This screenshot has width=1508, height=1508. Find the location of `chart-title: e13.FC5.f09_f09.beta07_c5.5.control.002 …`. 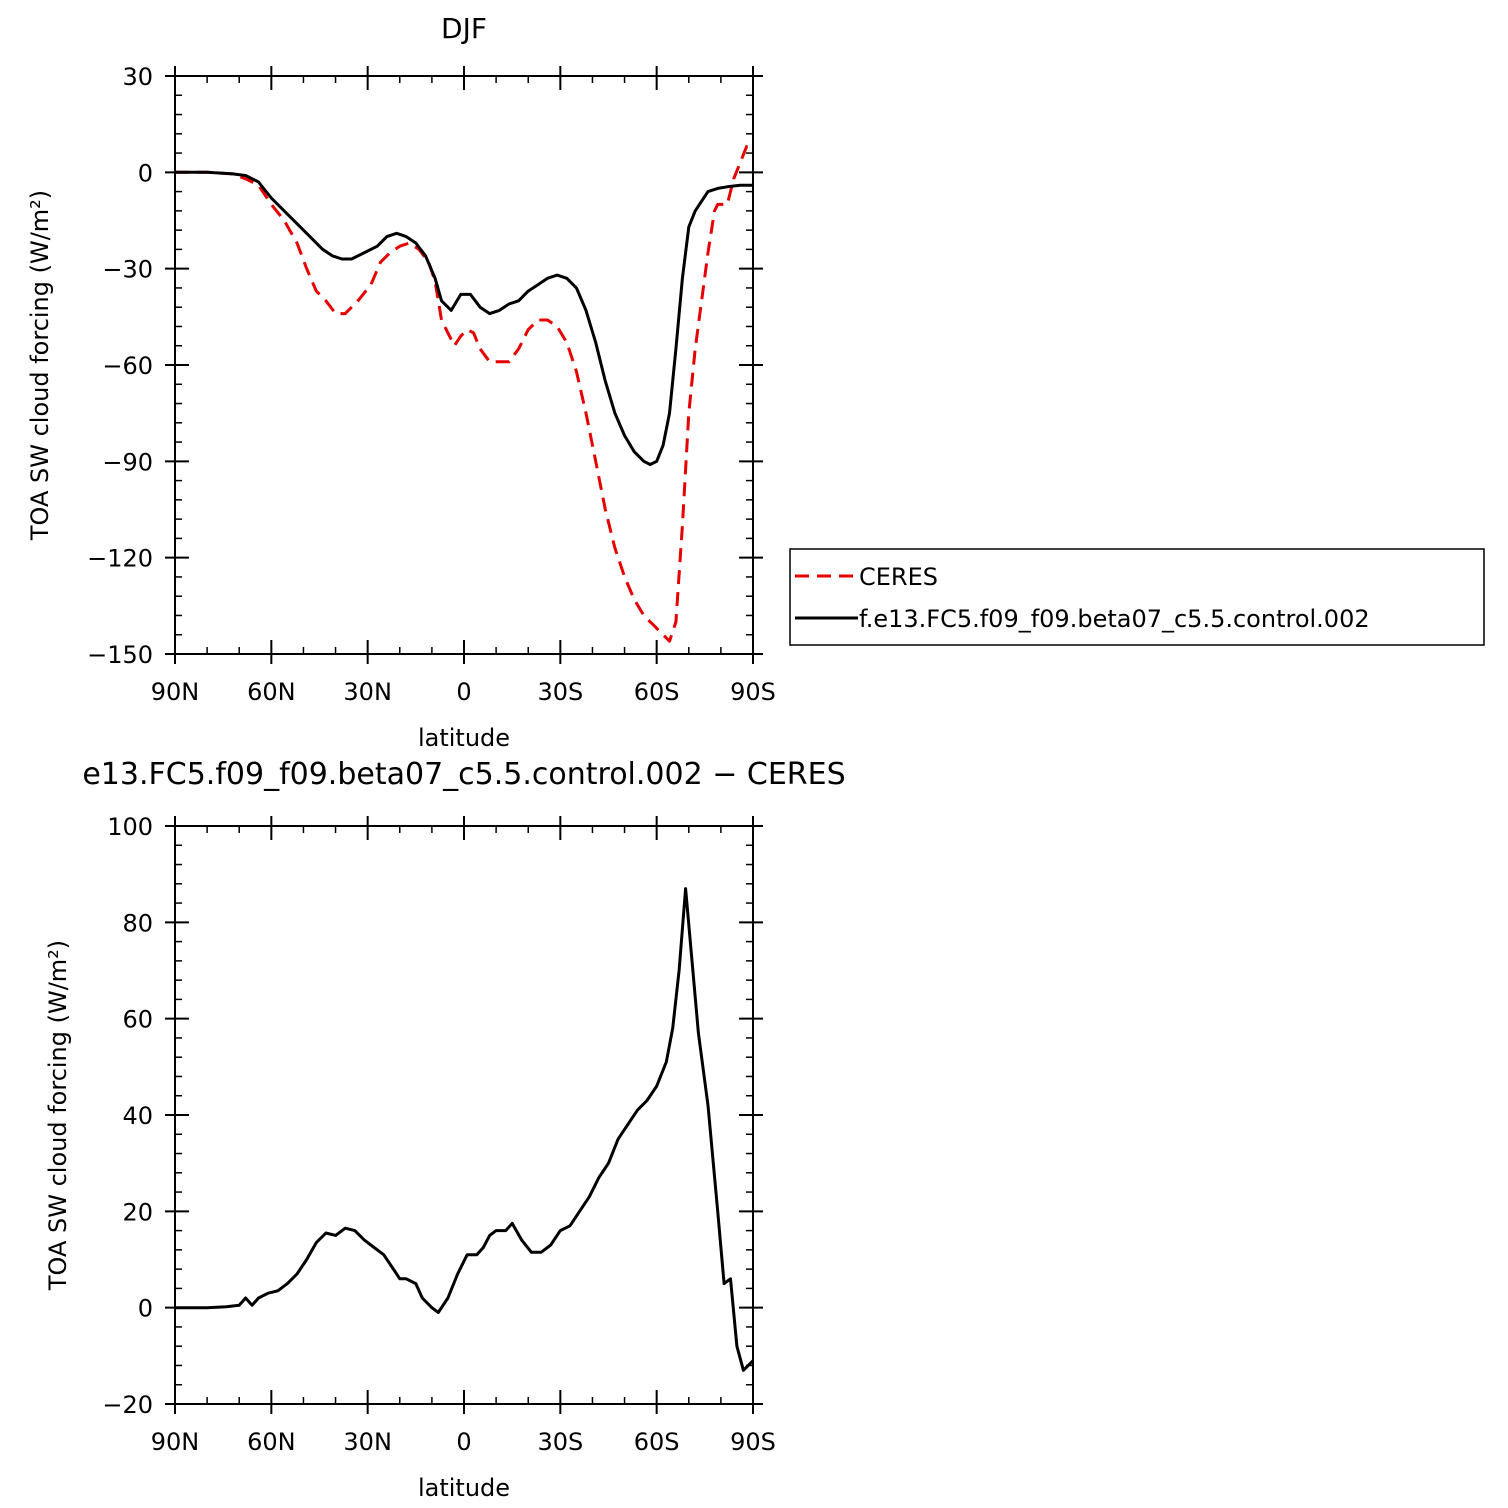

chart-title: e13.FC5.f09_f09.beta07_c5.5.control.002 … is located at coordinates (463, 774).